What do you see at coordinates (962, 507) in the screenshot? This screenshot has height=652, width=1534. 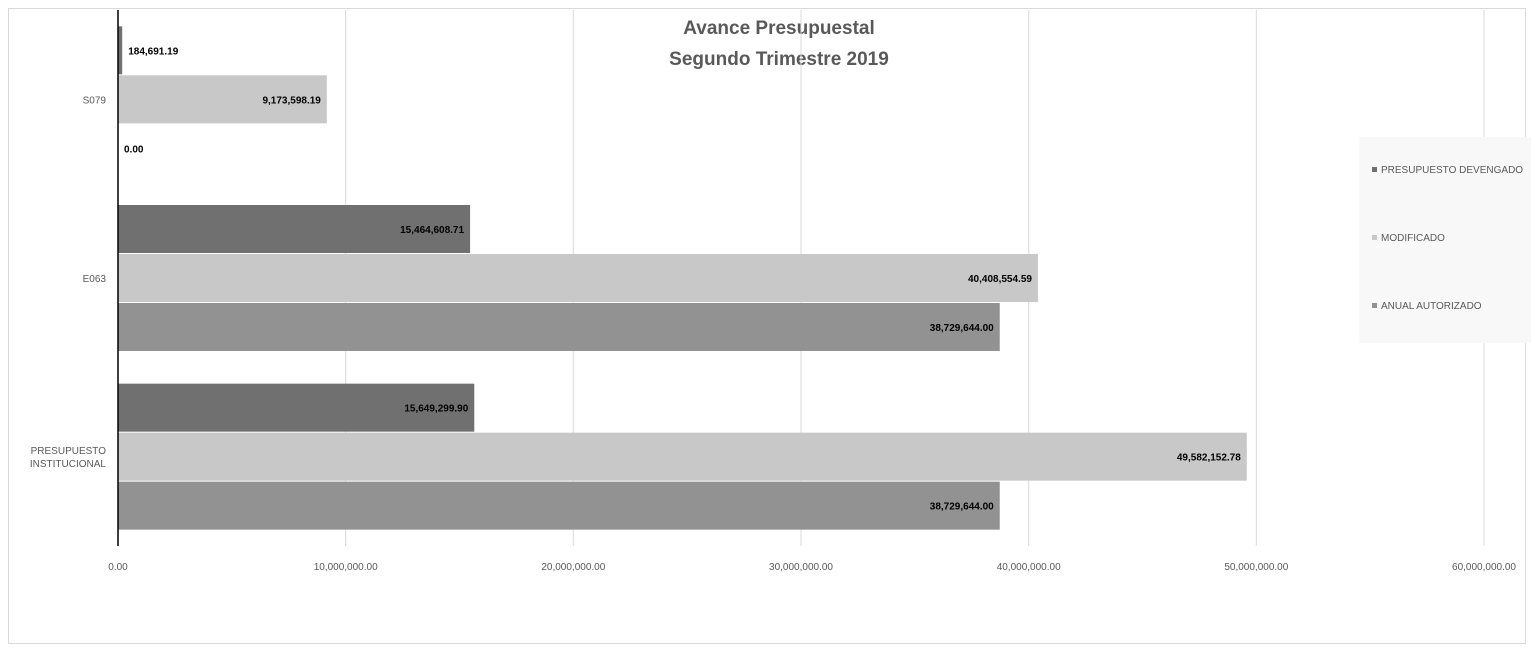 I see `data-label-presupuesto-institucional-anual-autorizado: 38,729,644.00` at bounding box center [962, 507].